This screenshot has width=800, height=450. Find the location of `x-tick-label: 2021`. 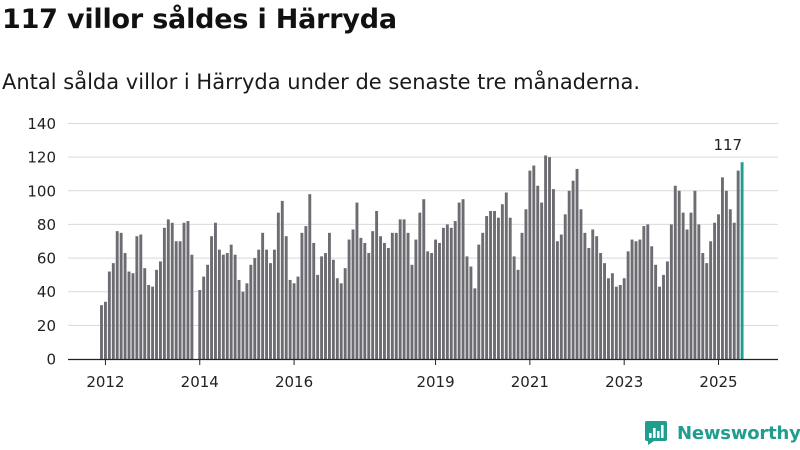

x-tick-label: 2021 is located at coordinates (530, 382).